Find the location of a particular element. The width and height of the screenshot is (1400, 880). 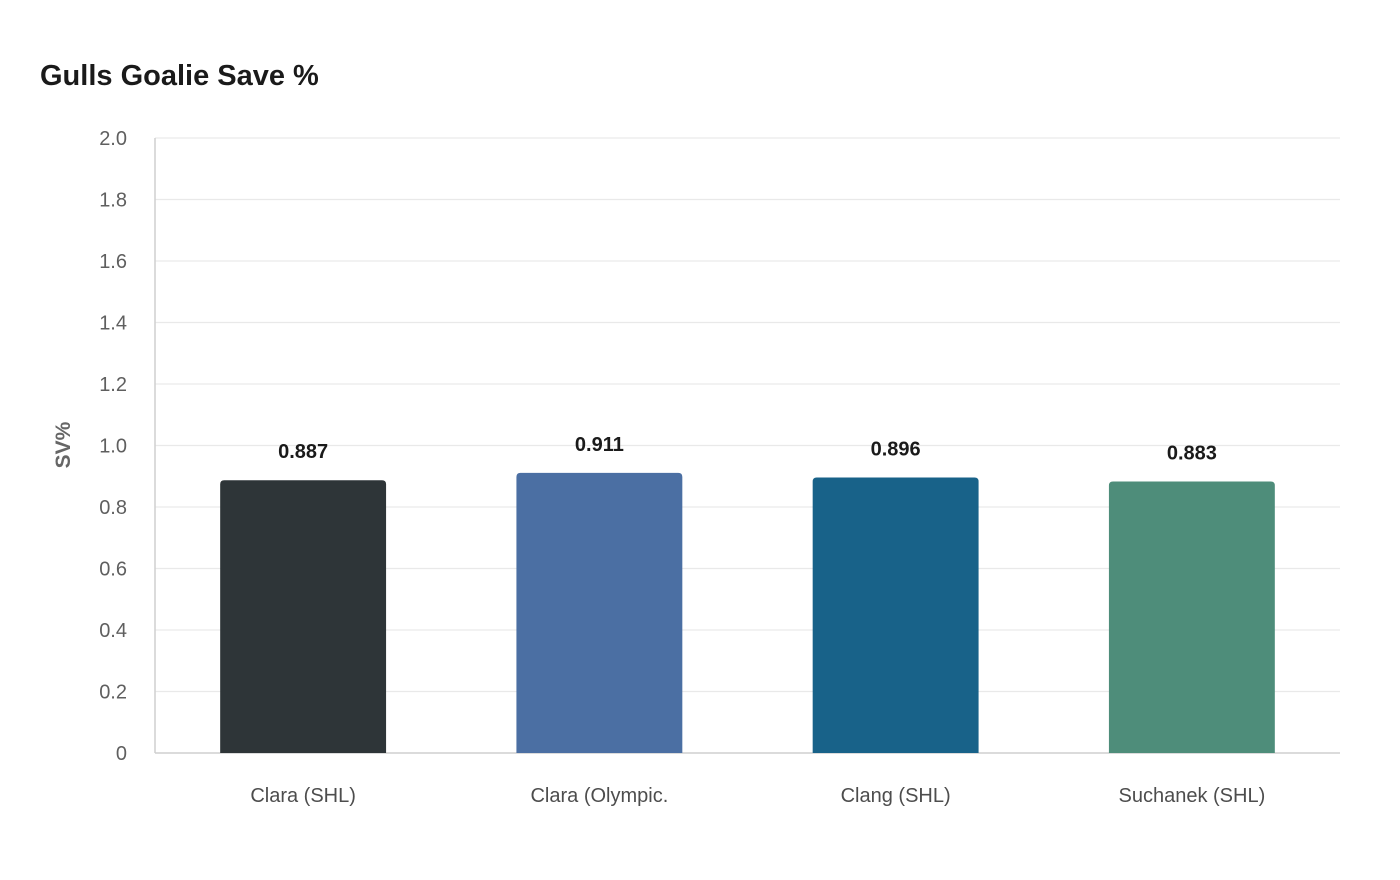

chart-title: Gulls Goalie Save % is located at coordinates (179, 76).